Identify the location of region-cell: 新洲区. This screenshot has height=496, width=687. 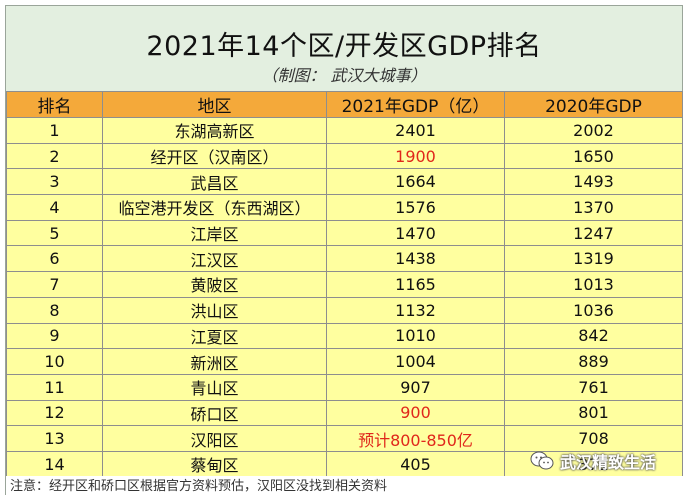
(214, 361).